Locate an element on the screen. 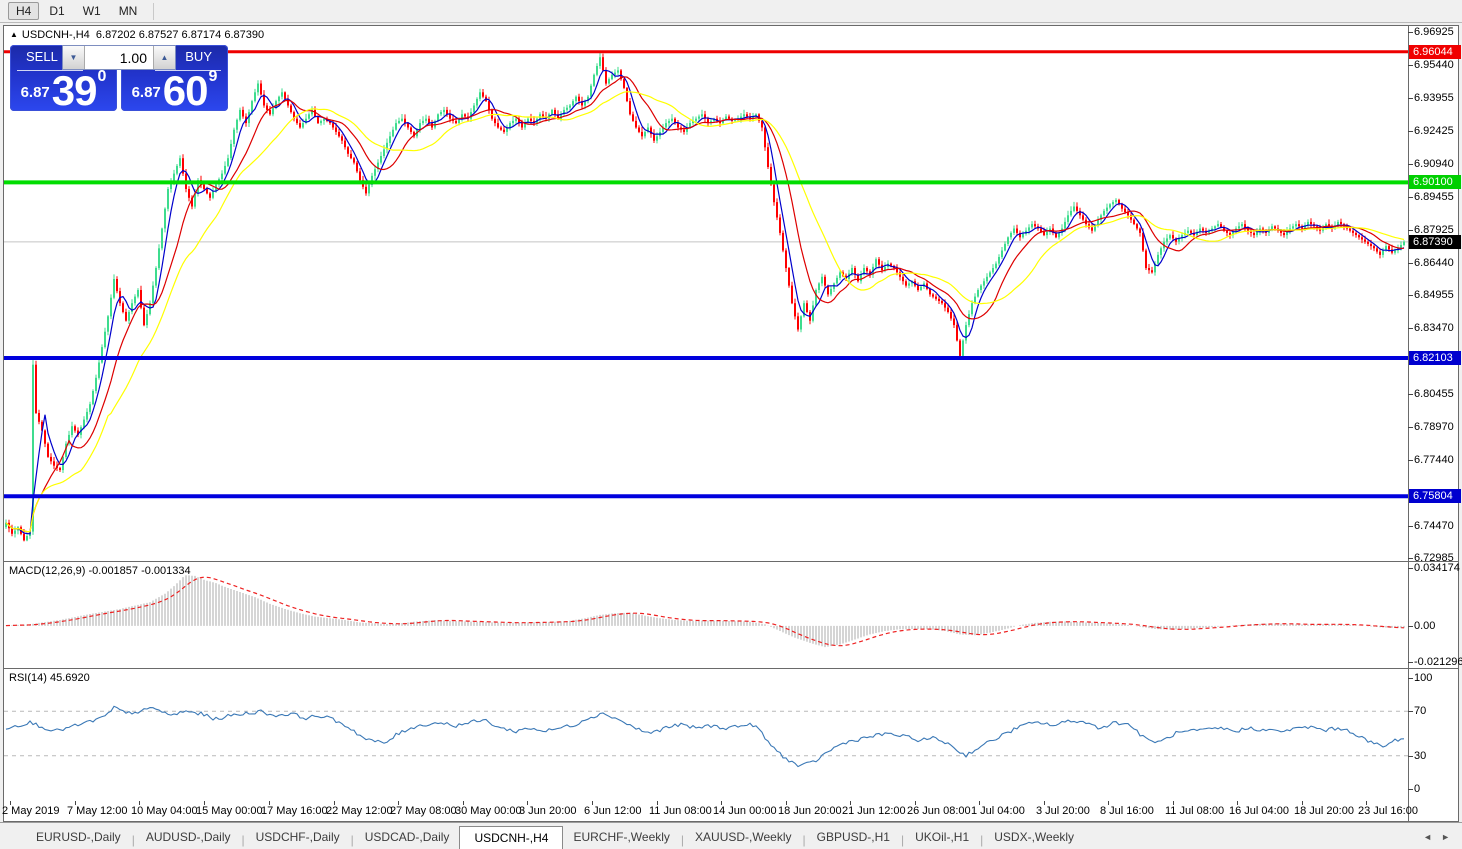  price-tick-label: 6.96925 is located at coordinates (1434, 32).